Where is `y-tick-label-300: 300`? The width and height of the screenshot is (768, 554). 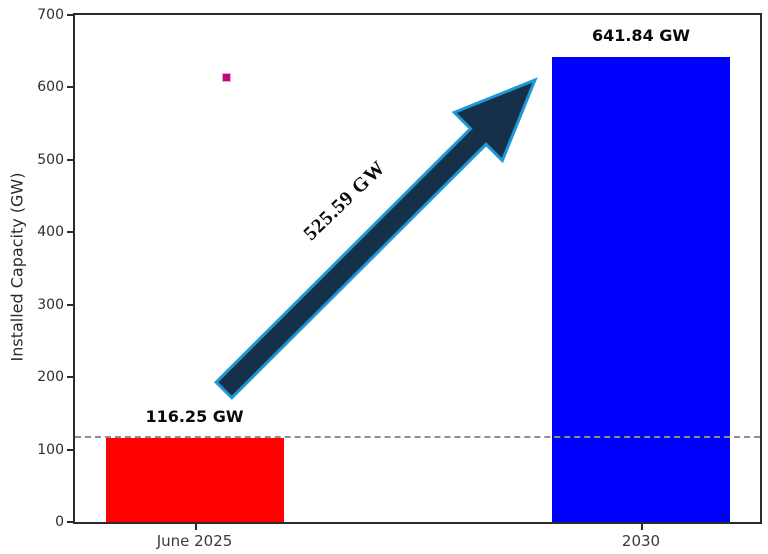 y-tick-label-300: 300 is located at coordinates (50, 304).